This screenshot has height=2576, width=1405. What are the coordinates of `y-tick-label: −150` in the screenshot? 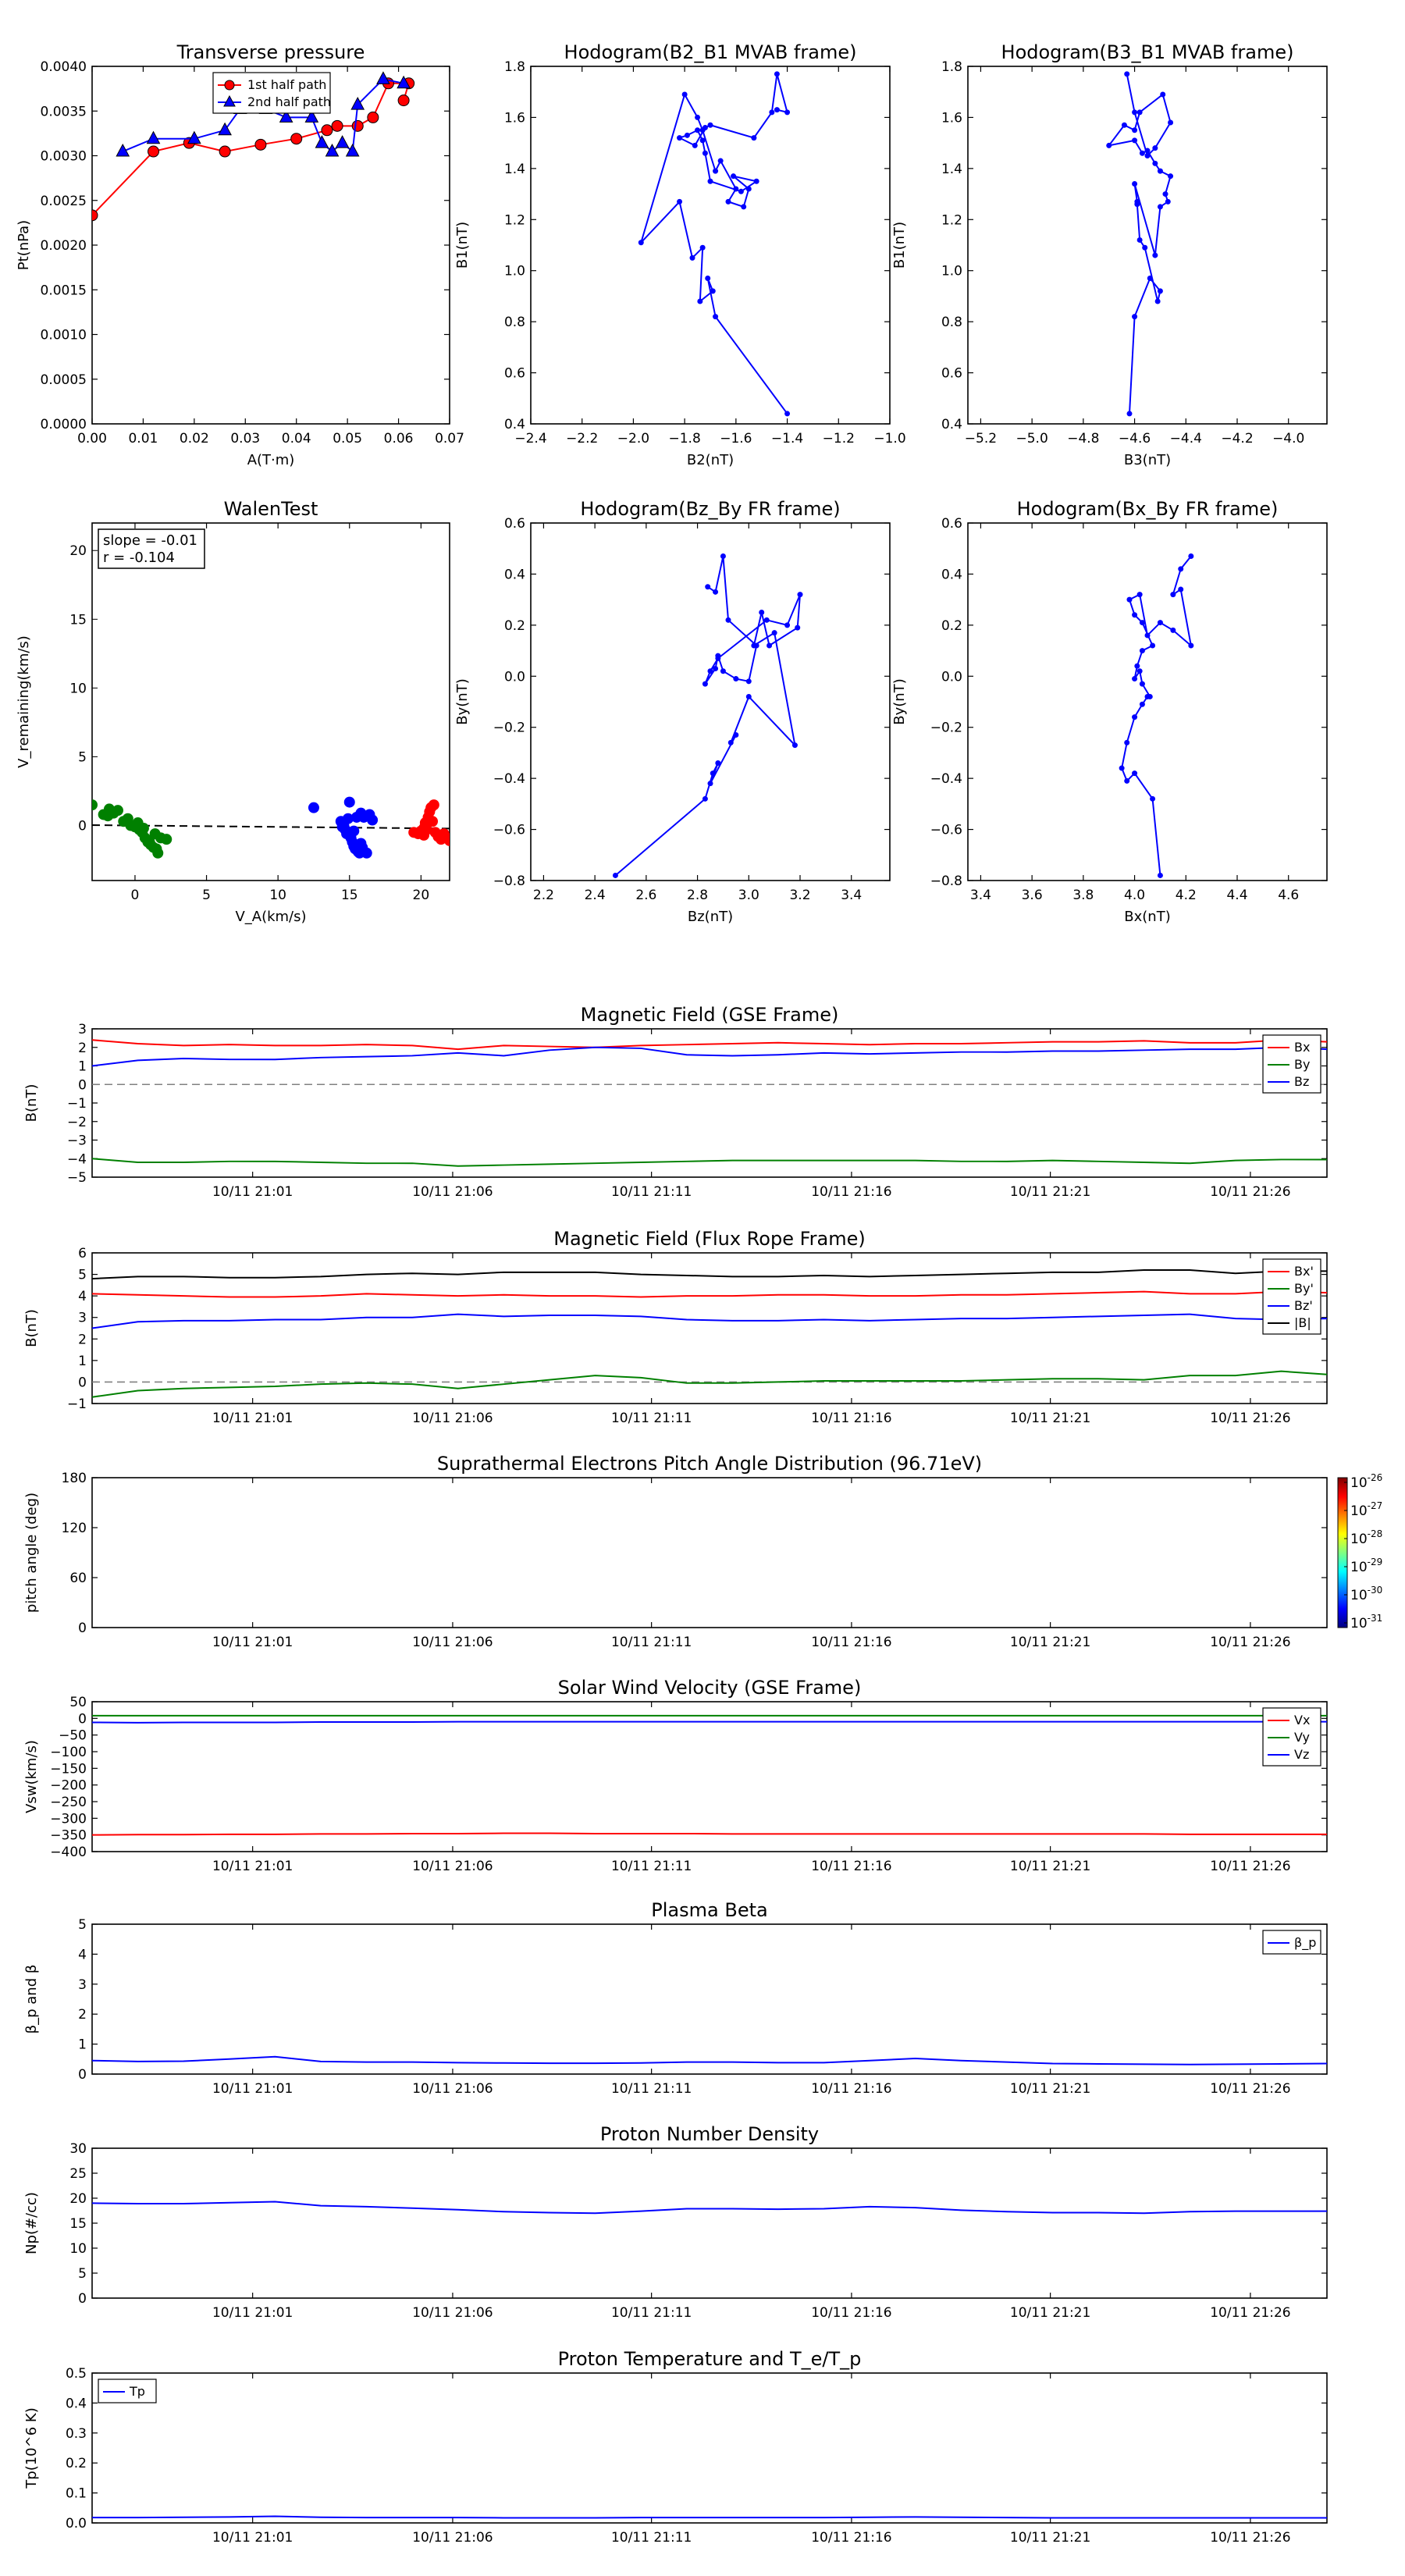 It's located at (68, 1769).